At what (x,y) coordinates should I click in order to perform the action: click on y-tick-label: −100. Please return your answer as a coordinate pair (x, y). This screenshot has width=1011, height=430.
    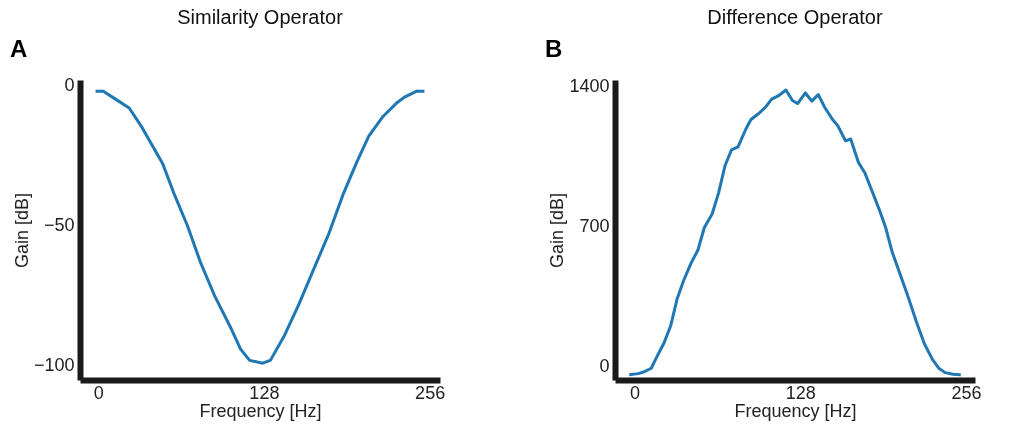
    Looking at the image, I should click on (54, 365).